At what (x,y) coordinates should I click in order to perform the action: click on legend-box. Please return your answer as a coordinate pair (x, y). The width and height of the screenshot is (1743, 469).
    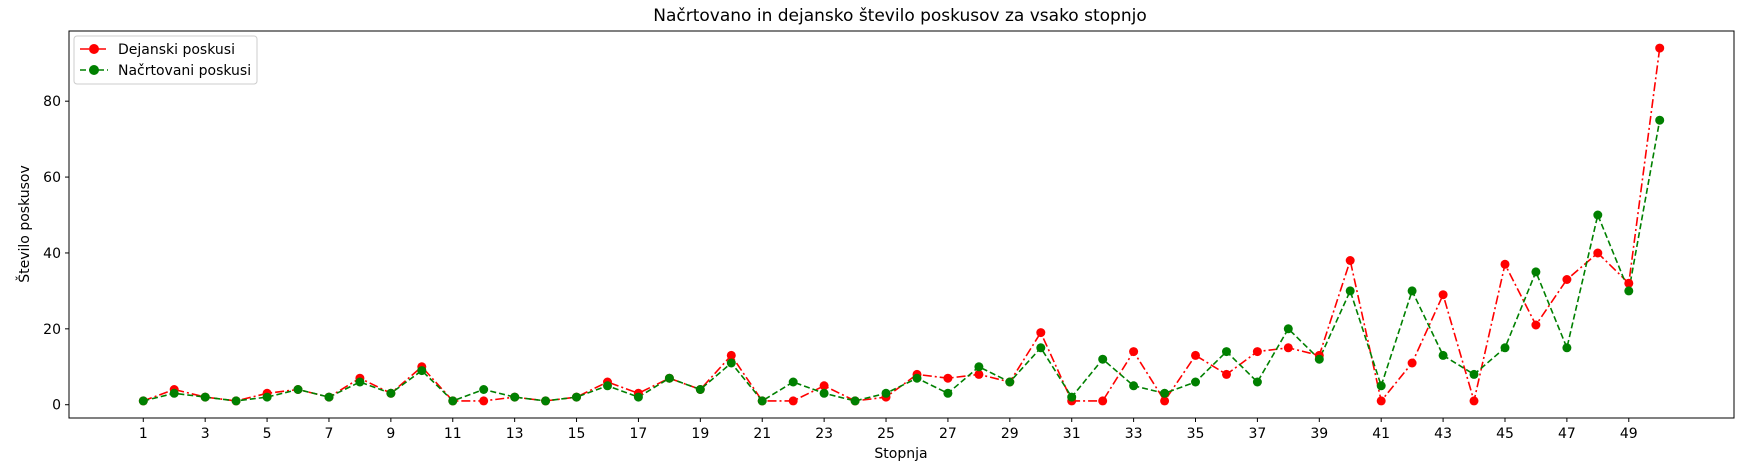
    Looking at the image, I should click on (165, 60).